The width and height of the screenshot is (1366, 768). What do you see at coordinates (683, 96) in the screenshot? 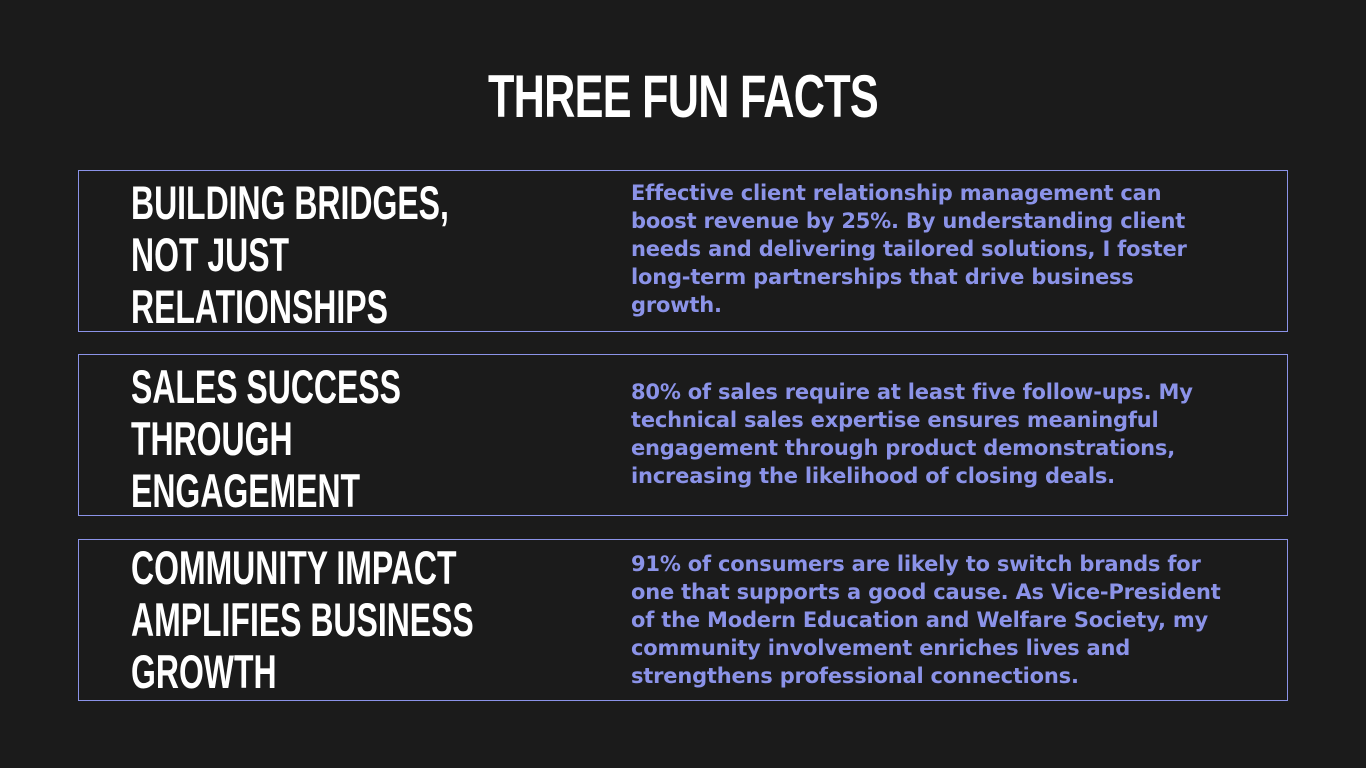
I see `slide-title: THREE FUN FACTS` at bounding box center [683, 96].